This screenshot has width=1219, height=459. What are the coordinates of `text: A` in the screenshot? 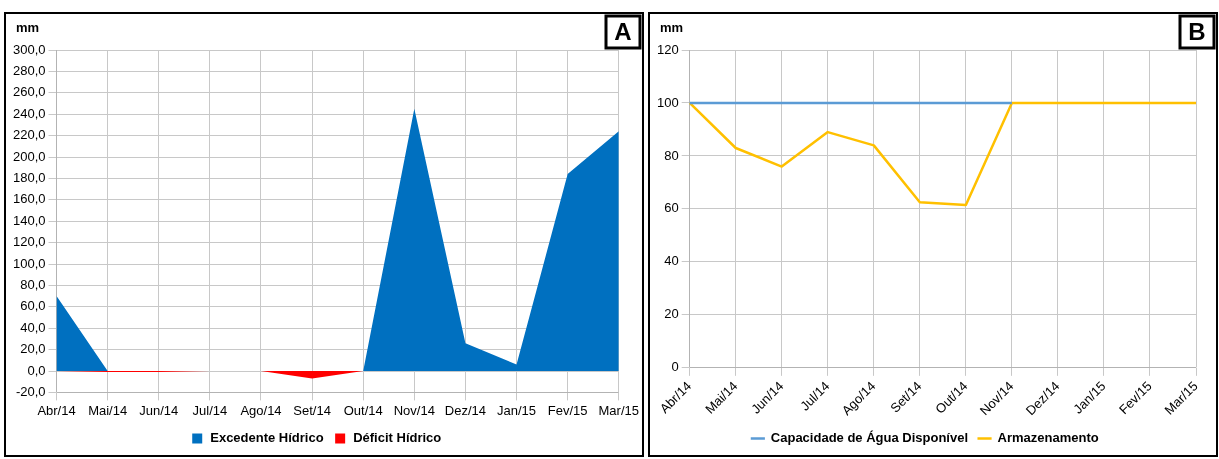 It's located at (623, 31).